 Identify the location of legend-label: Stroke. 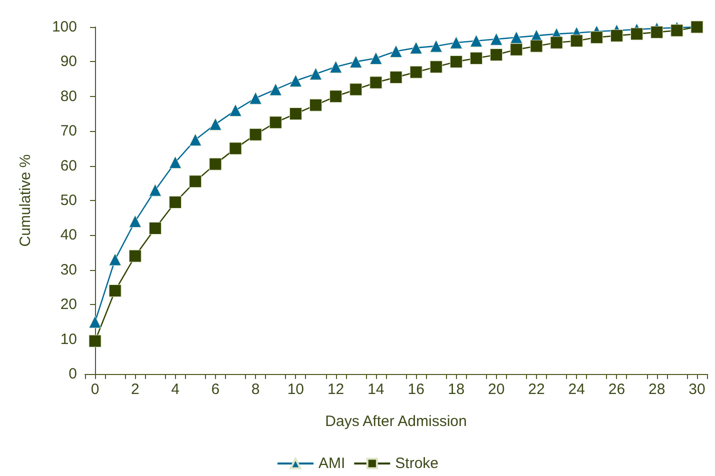
(417, 463).